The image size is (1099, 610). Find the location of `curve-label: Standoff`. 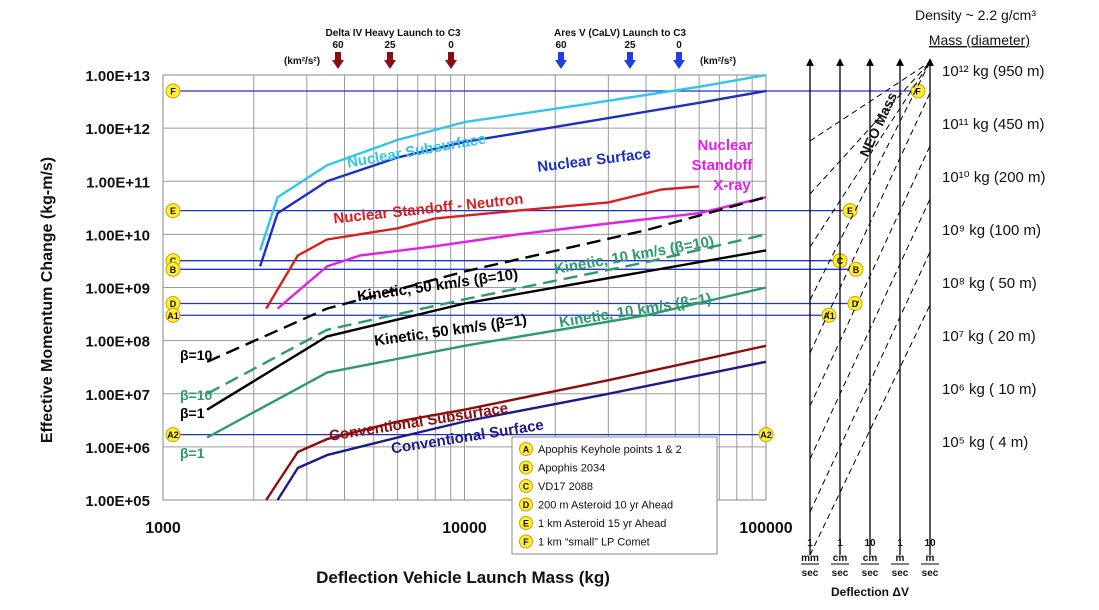

curve-label: Standoff is located at coordinates (723, 165).